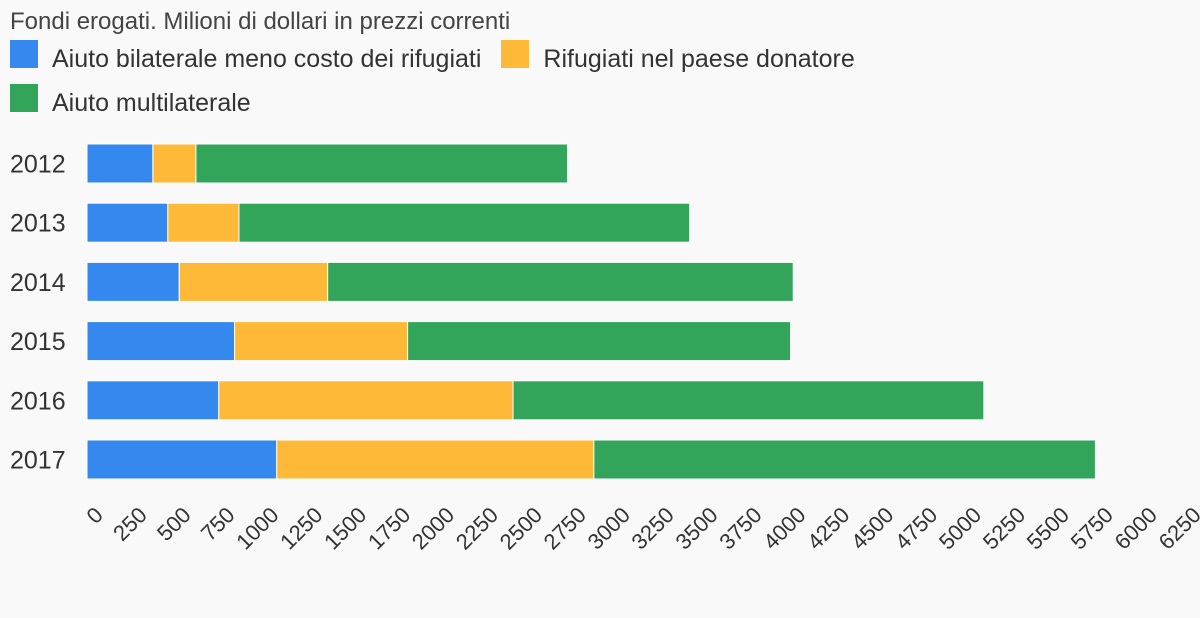  What do you see at coordinates (916, 528) in the screenshot?
I see `x-tick-label-4750: 4750` at bounding box center [916, 528].